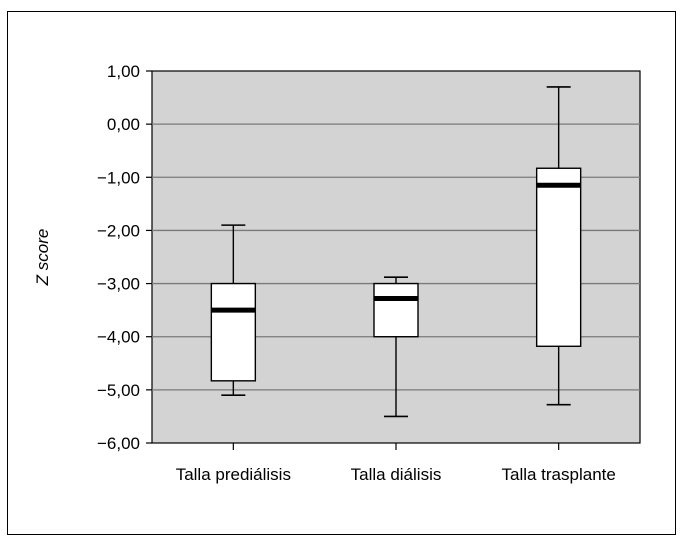 The image size is (685, 545). What do you see at coordinates (118, 284) in the screenshot?
I see `y-tick-label: −3,00` at bounding box center [118, 284].